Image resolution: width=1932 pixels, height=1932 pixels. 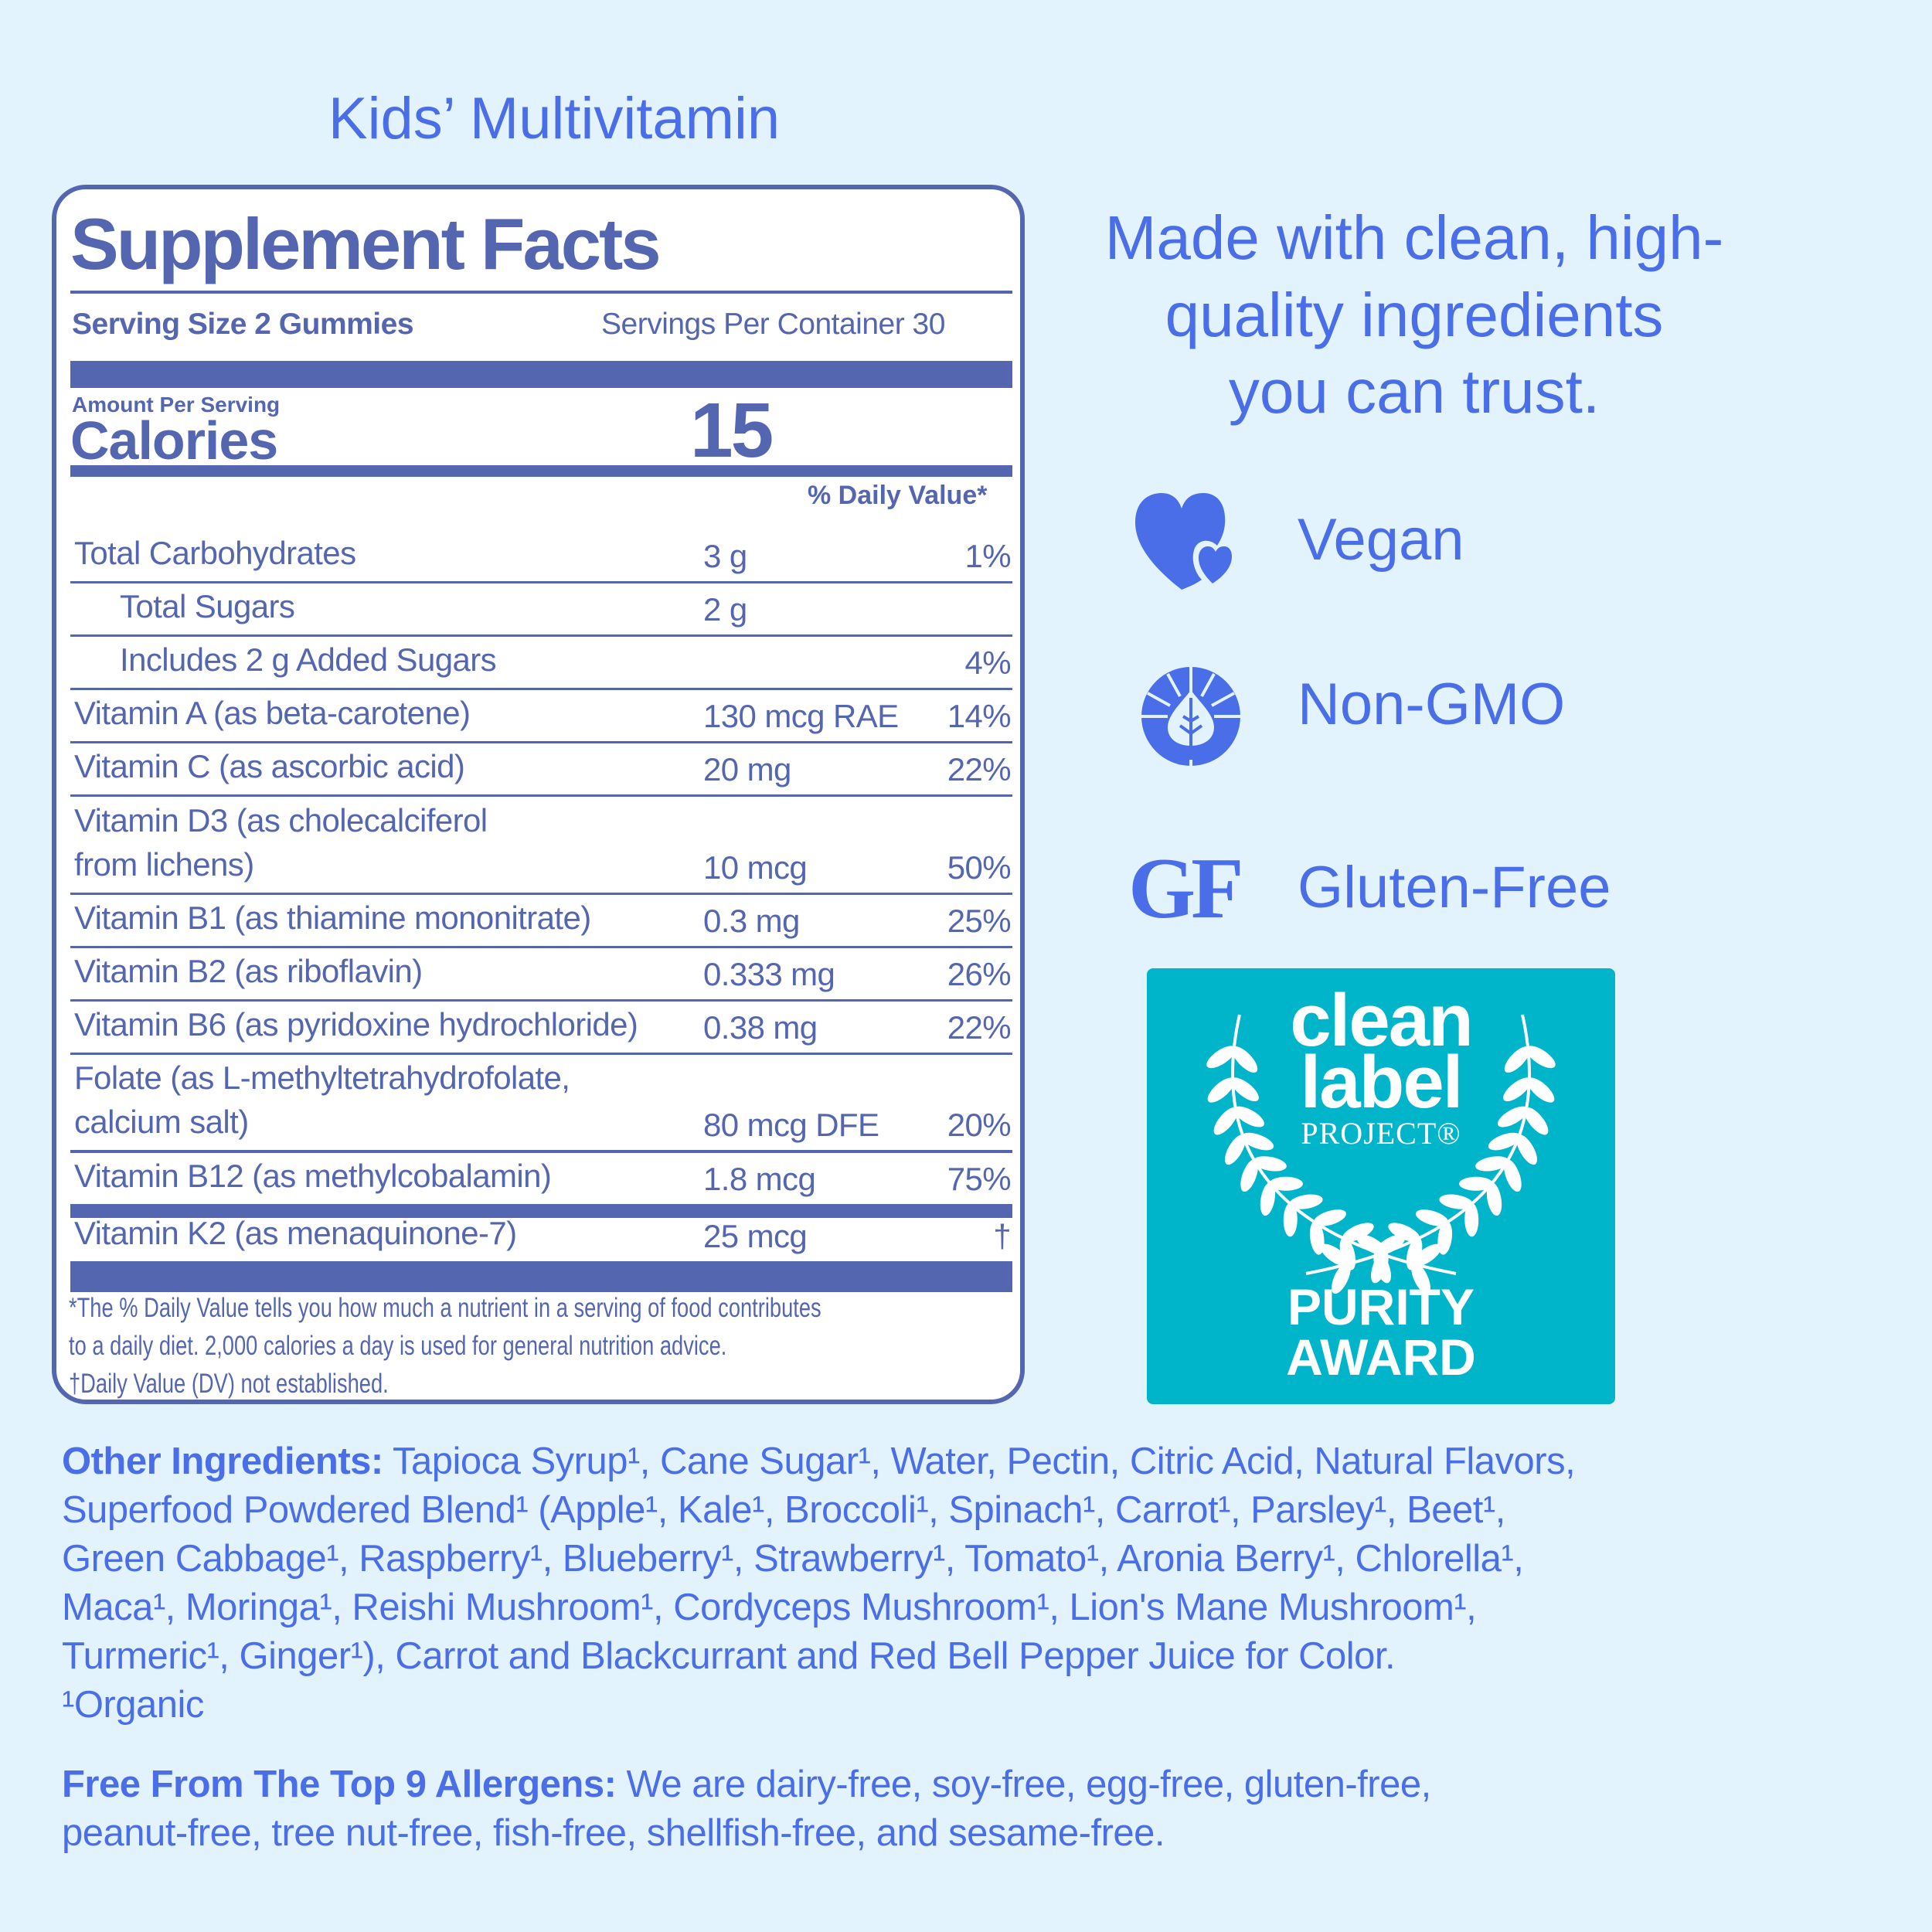 I want to click on nutrient-amount: 1.8 mcg, so click(x=759, y=1179).